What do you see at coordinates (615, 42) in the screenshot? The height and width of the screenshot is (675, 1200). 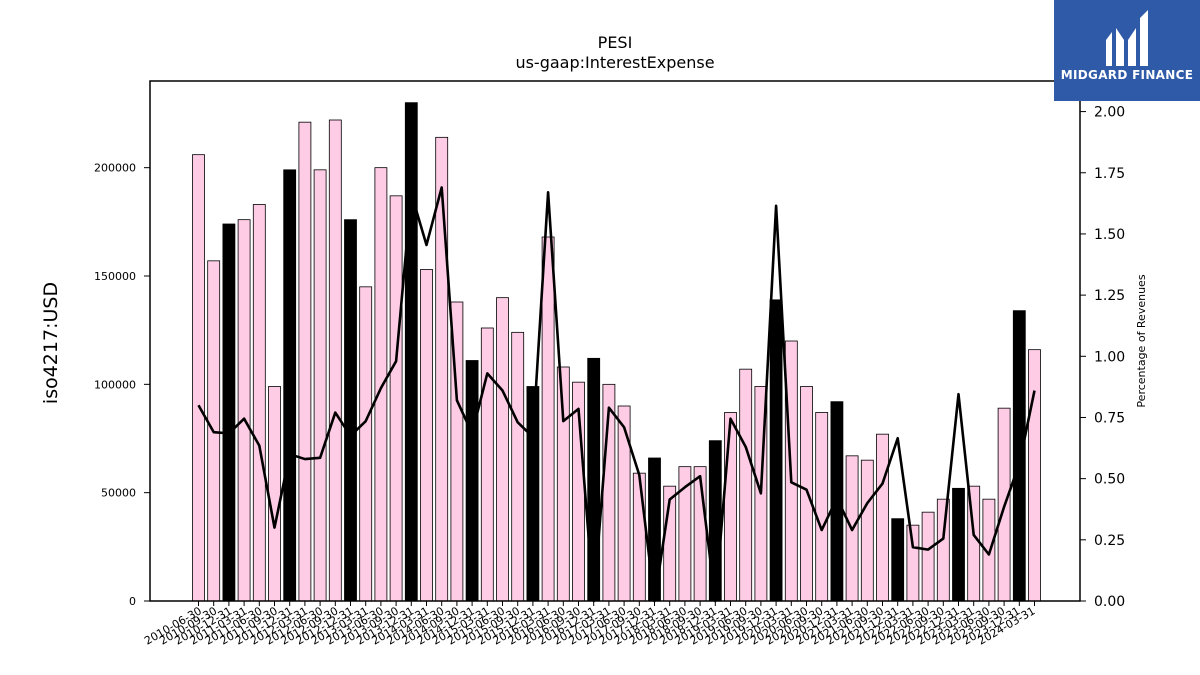 I see `chart-title: PESI` at bounding box center [615, 42].